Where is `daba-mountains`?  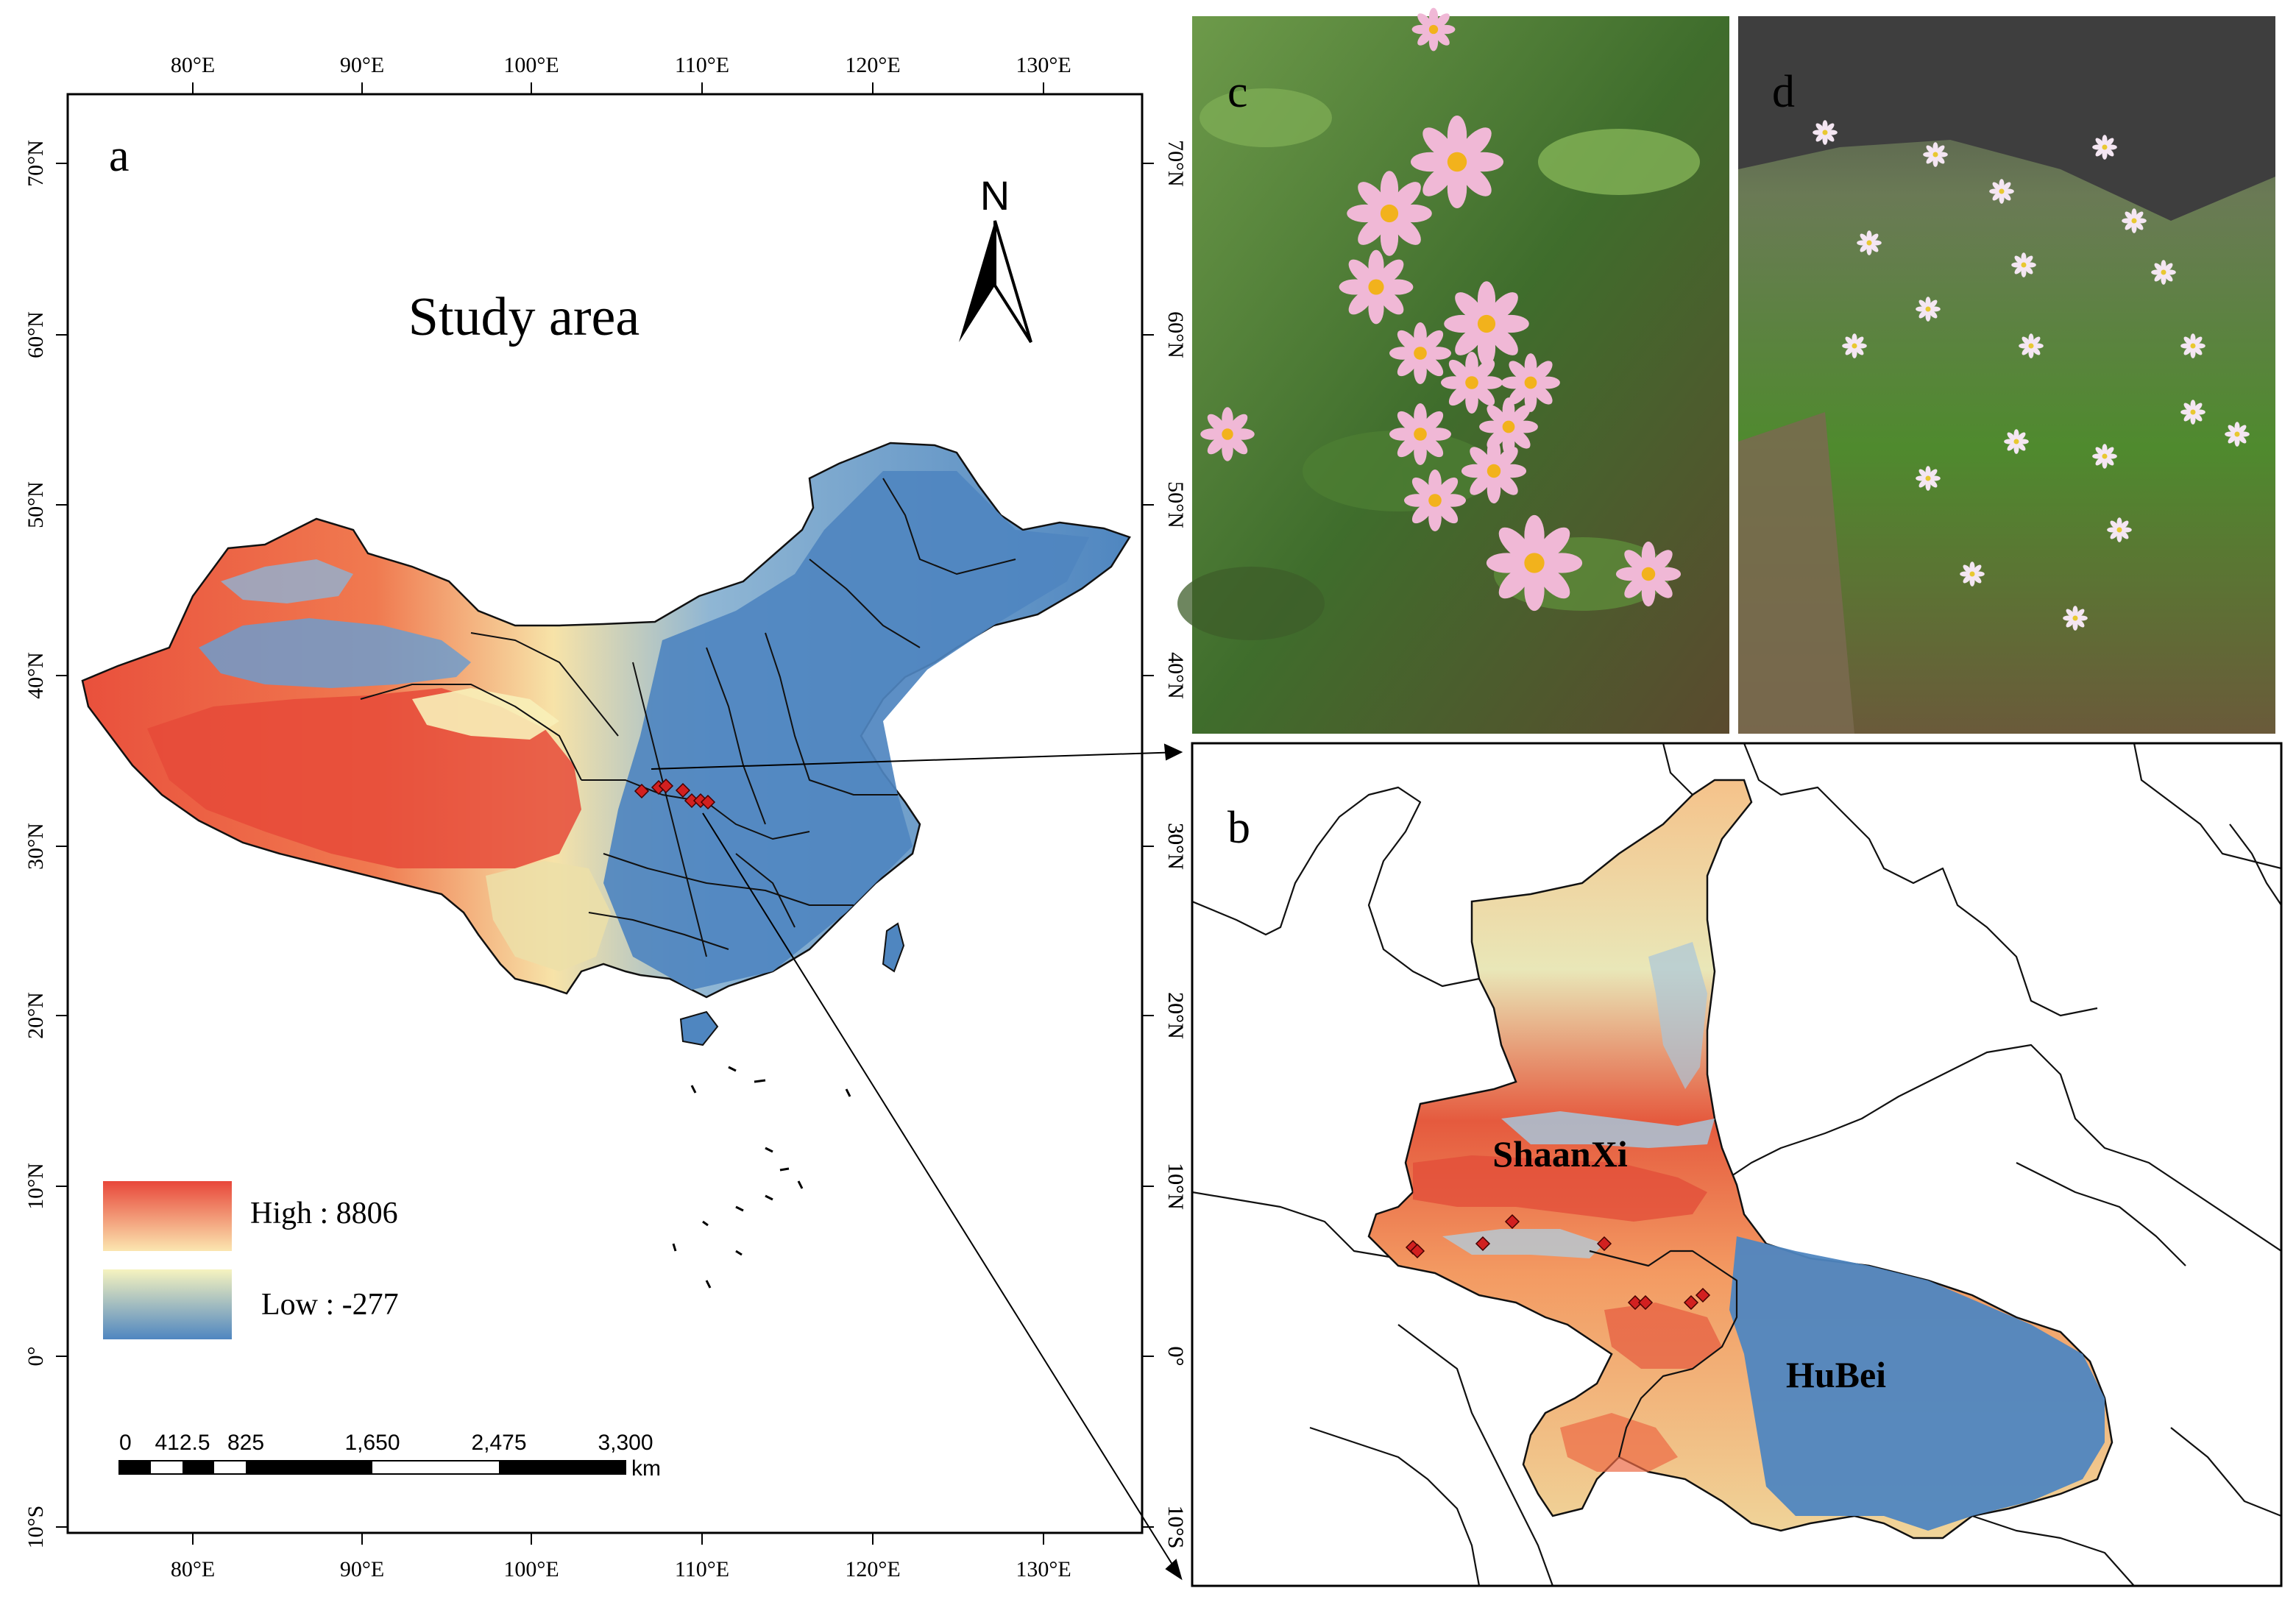 daba-mountains is located at coordinates (1663, 1336).